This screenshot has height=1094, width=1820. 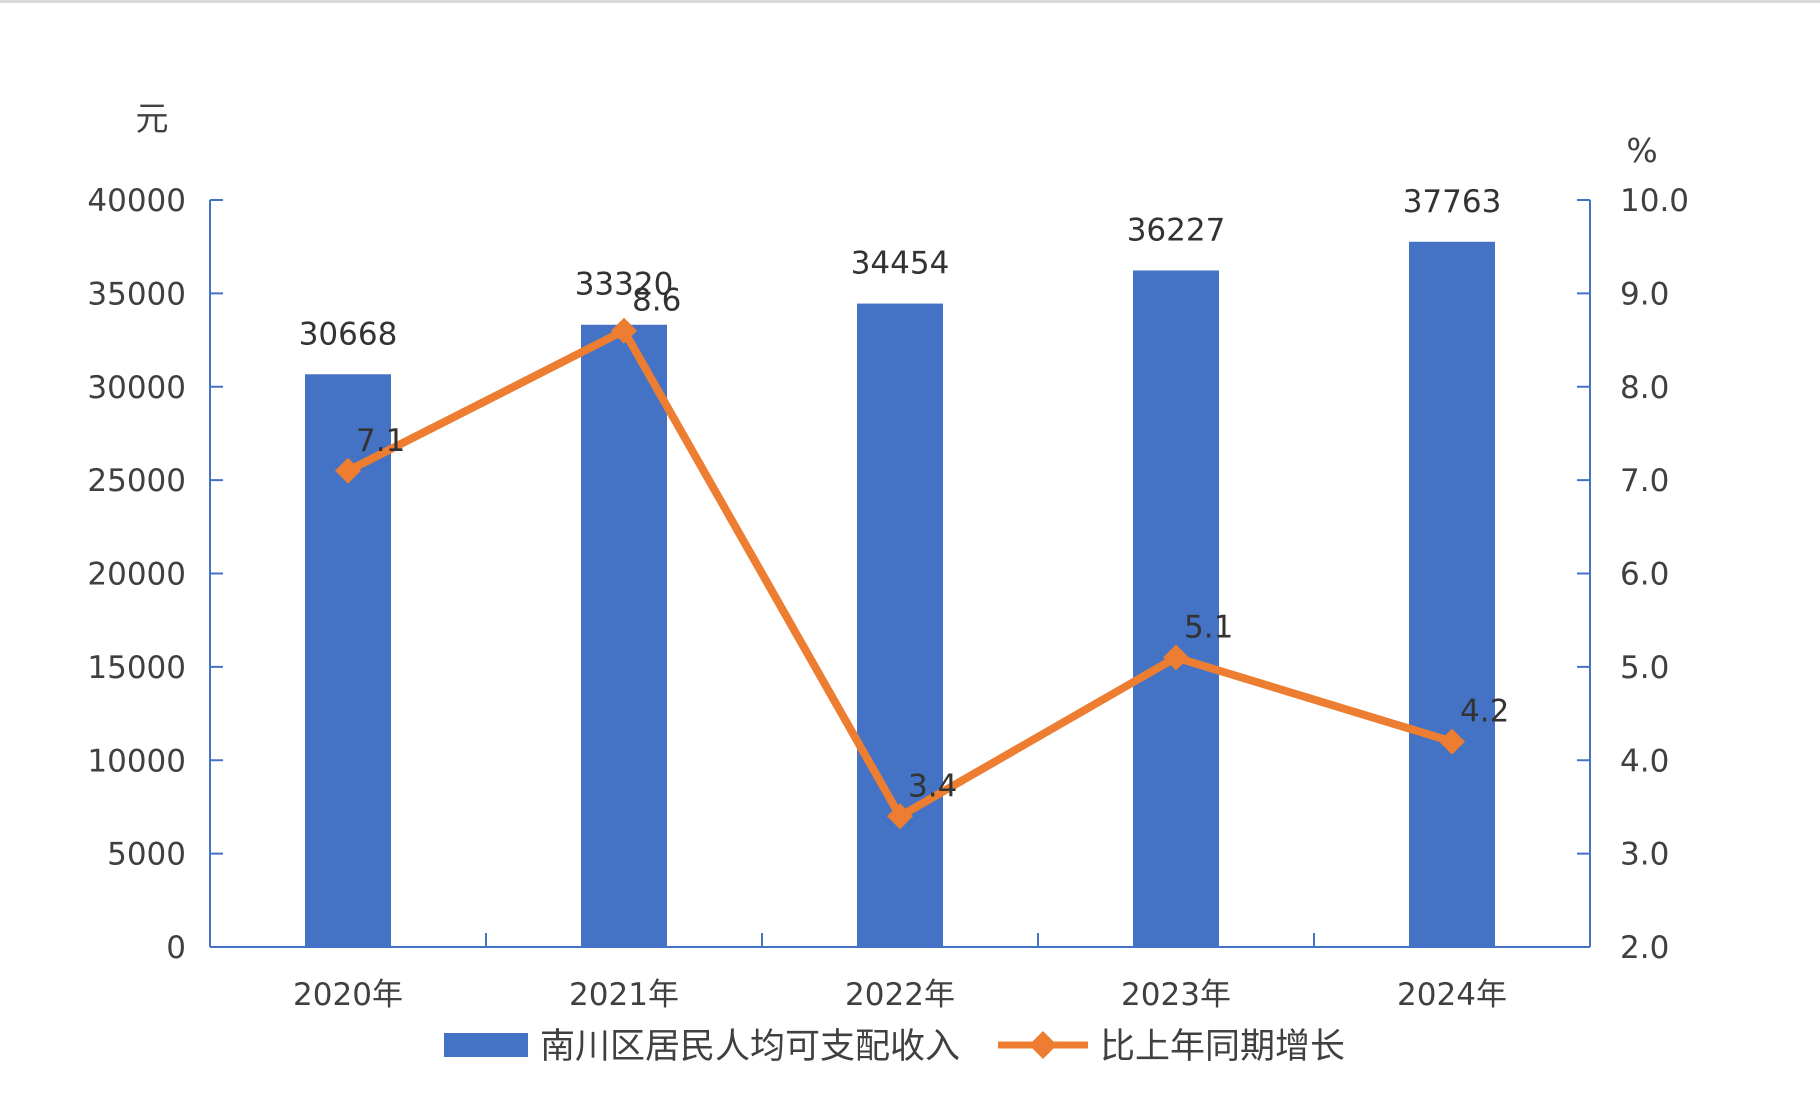 I want to click on right-tick-label-4: 6.0, so click(x=1644, y=575).